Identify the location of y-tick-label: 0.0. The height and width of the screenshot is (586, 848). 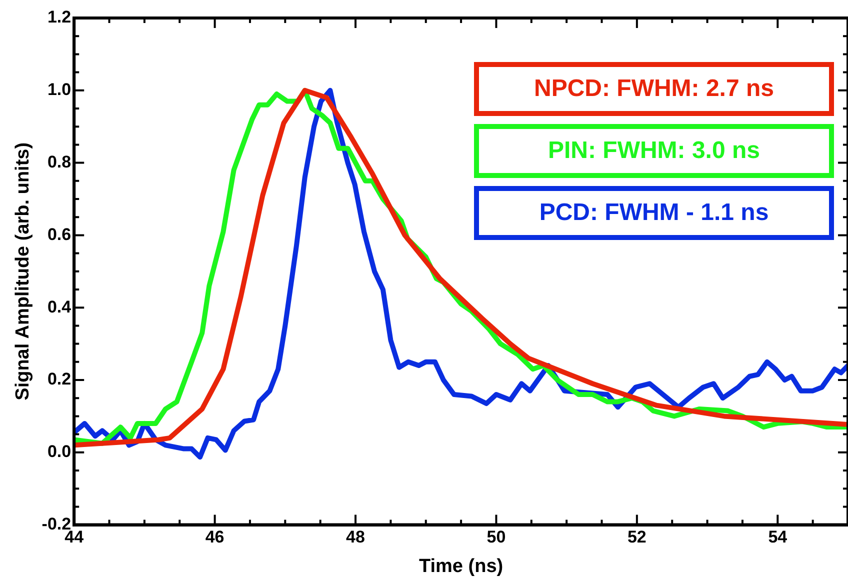
(59, 452).